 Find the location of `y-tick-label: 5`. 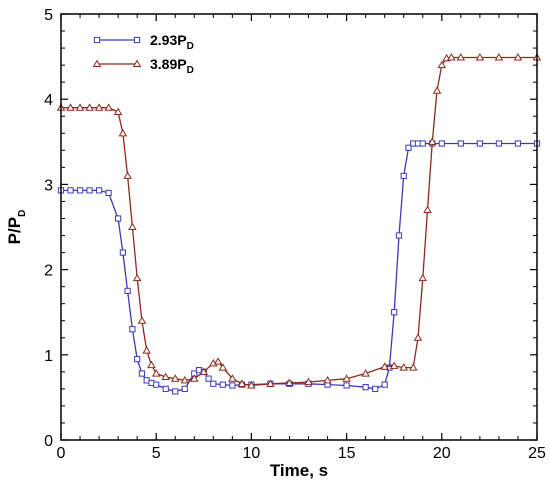

y-tick-label: 5 is located at coordinates (48, 15).